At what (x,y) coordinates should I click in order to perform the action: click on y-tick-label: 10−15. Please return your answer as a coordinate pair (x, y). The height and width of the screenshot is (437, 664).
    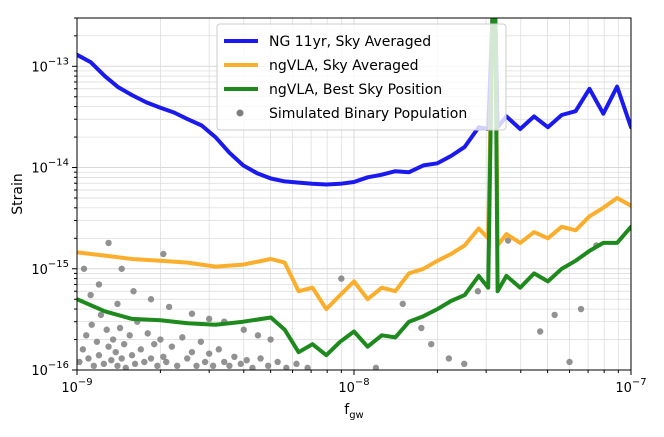
    Looking at the image, I should click on (50, 268).